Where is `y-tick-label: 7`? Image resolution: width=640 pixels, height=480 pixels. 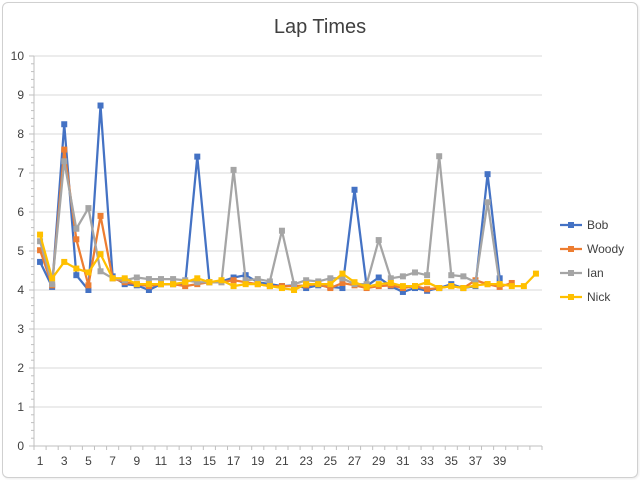
y-tick-label: 7 is located at coordinates (20, 173).